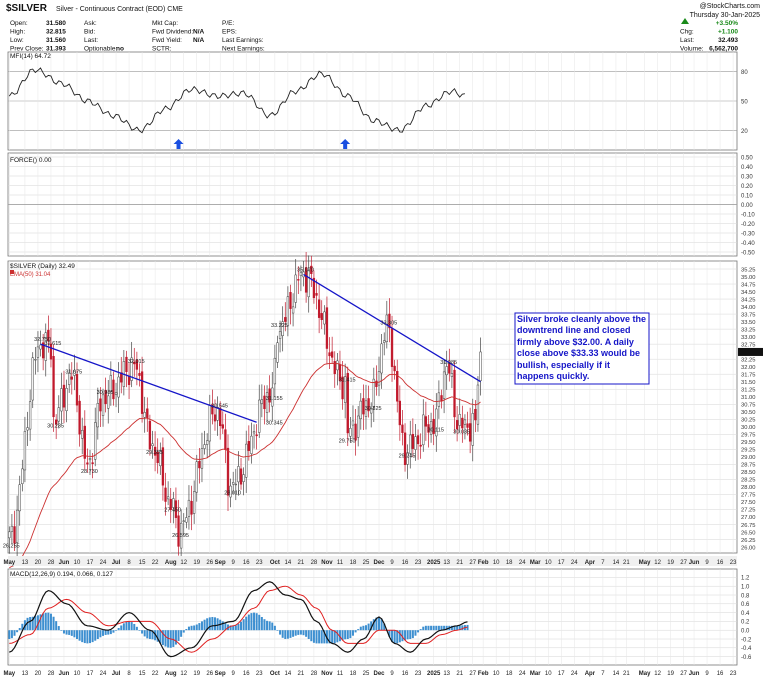 This screenshot has width=765, height=681. What do you see at coordinates (645, 674) in the screenshot?
I see `date-tick-label: May` at bounding box center [645, 674].